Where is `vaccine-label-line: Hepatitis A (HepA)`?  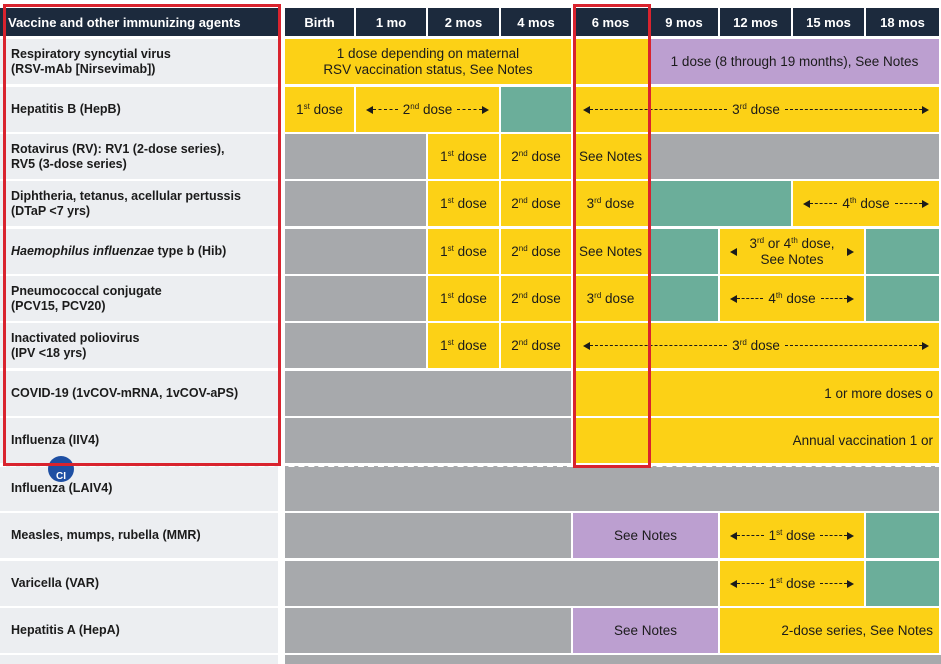 vaccine-label-line: Hepatitis A (HepA) is located at coordinates (65, 630).